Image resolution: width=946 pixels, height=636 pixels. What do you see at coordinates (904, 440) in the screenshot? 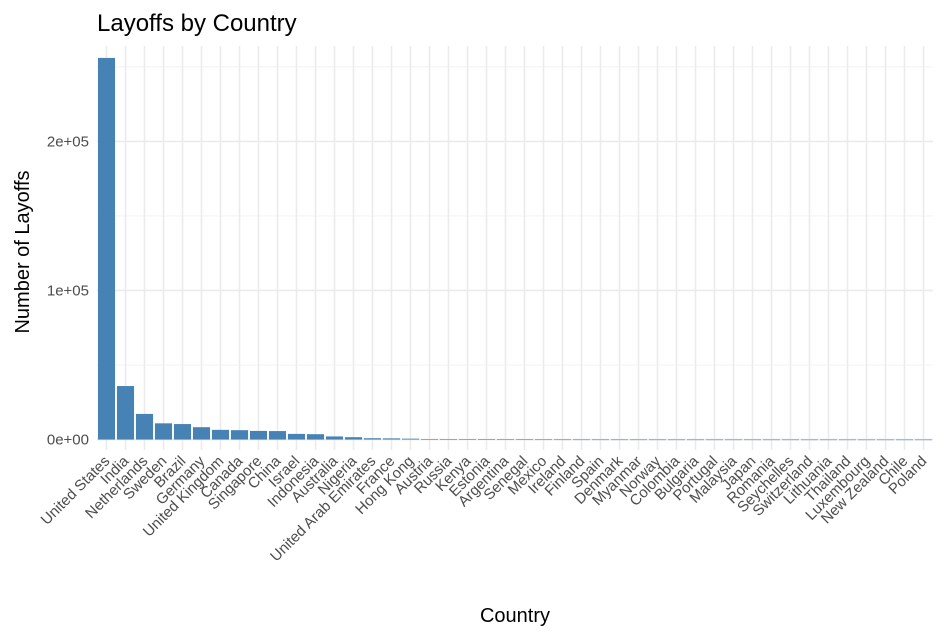
I see `bar-chile` at bounding box center [904, 440].